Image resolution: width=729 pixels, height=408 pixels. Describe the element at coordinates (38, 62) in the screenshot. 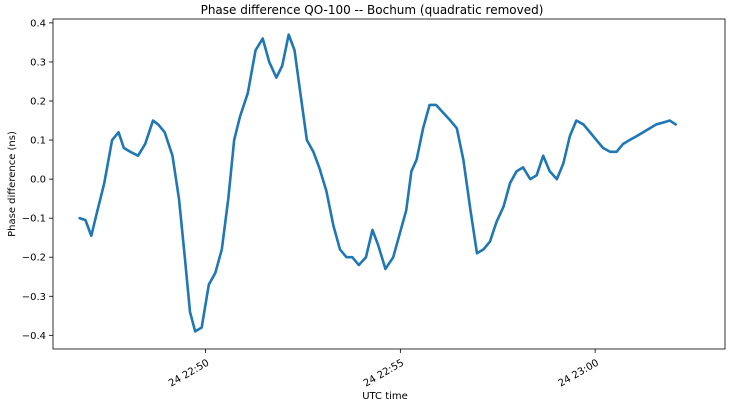

I see `y-tick-label: 0.3` at that location.